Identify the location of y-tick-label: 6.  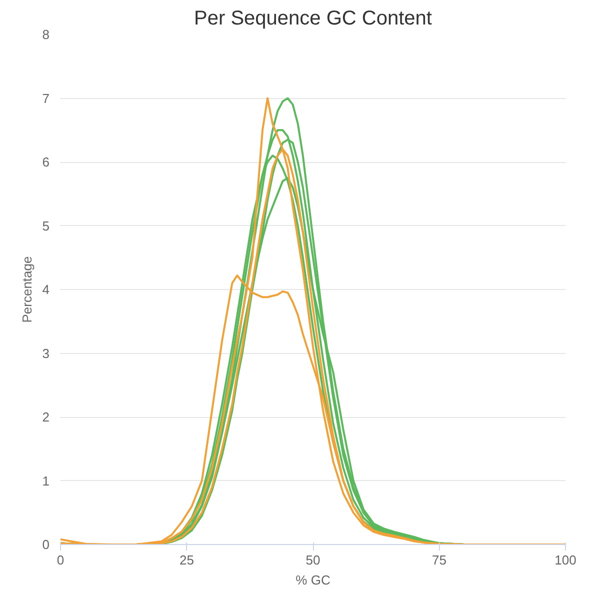
(46, 162).